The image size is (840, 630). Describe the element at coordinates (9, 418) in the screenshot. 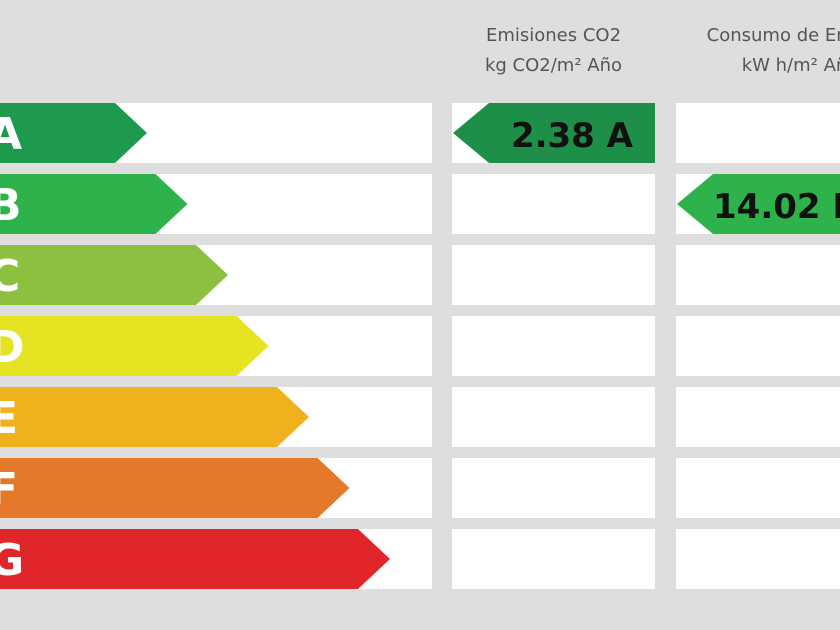

I see `rating-letter: E` at that location.